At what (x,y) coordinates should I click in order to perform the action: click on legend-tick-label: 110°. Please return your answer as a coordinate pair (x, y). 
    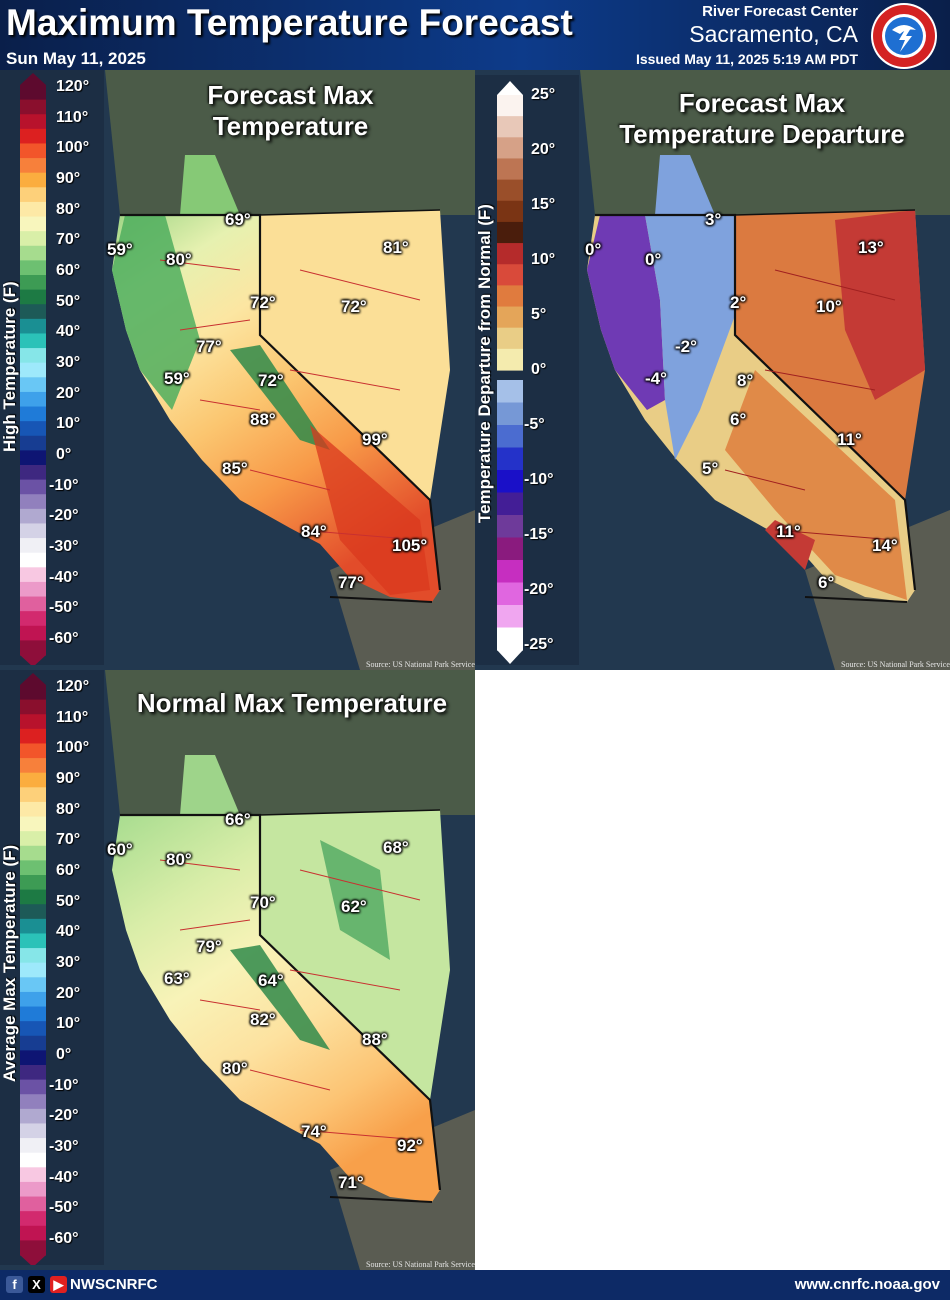
    Looking at the image, I should click on (72, 117).